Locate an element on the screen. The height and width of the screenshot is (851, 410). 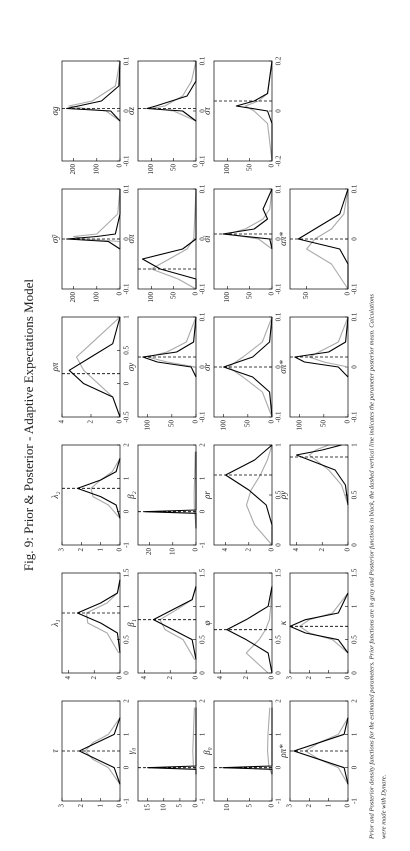
panel-title: τ is located at coordinates (55, 751).